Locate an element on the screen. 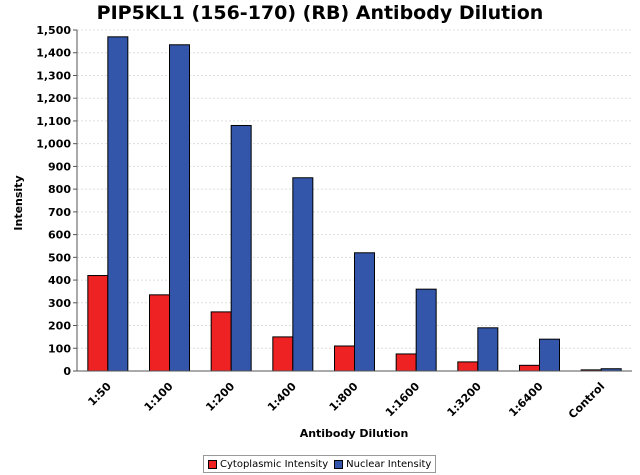 This screenshot has height=475, width=640. y-tick-label: 700 is located at coordinates (59, 212).